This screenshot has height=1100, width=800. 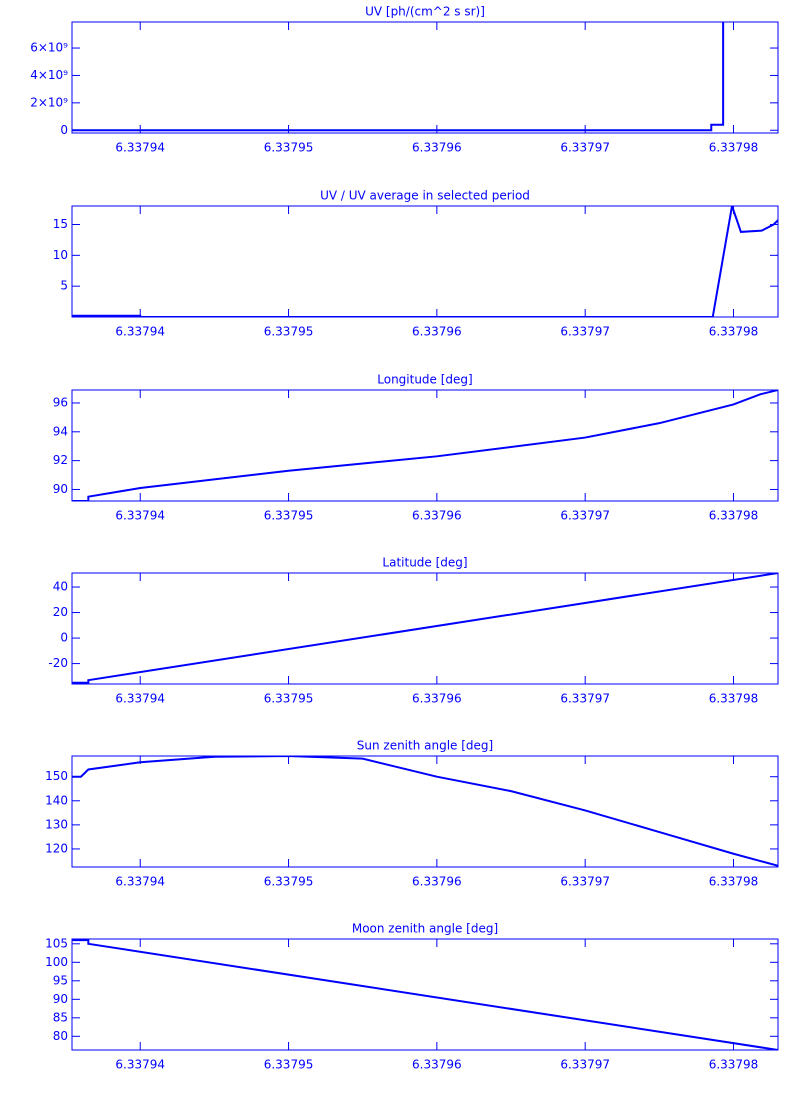 What do you see at coordinates (56, 800) in the screenshot?
I see `y-tick-label: 140` at bounding box center [56, 800].